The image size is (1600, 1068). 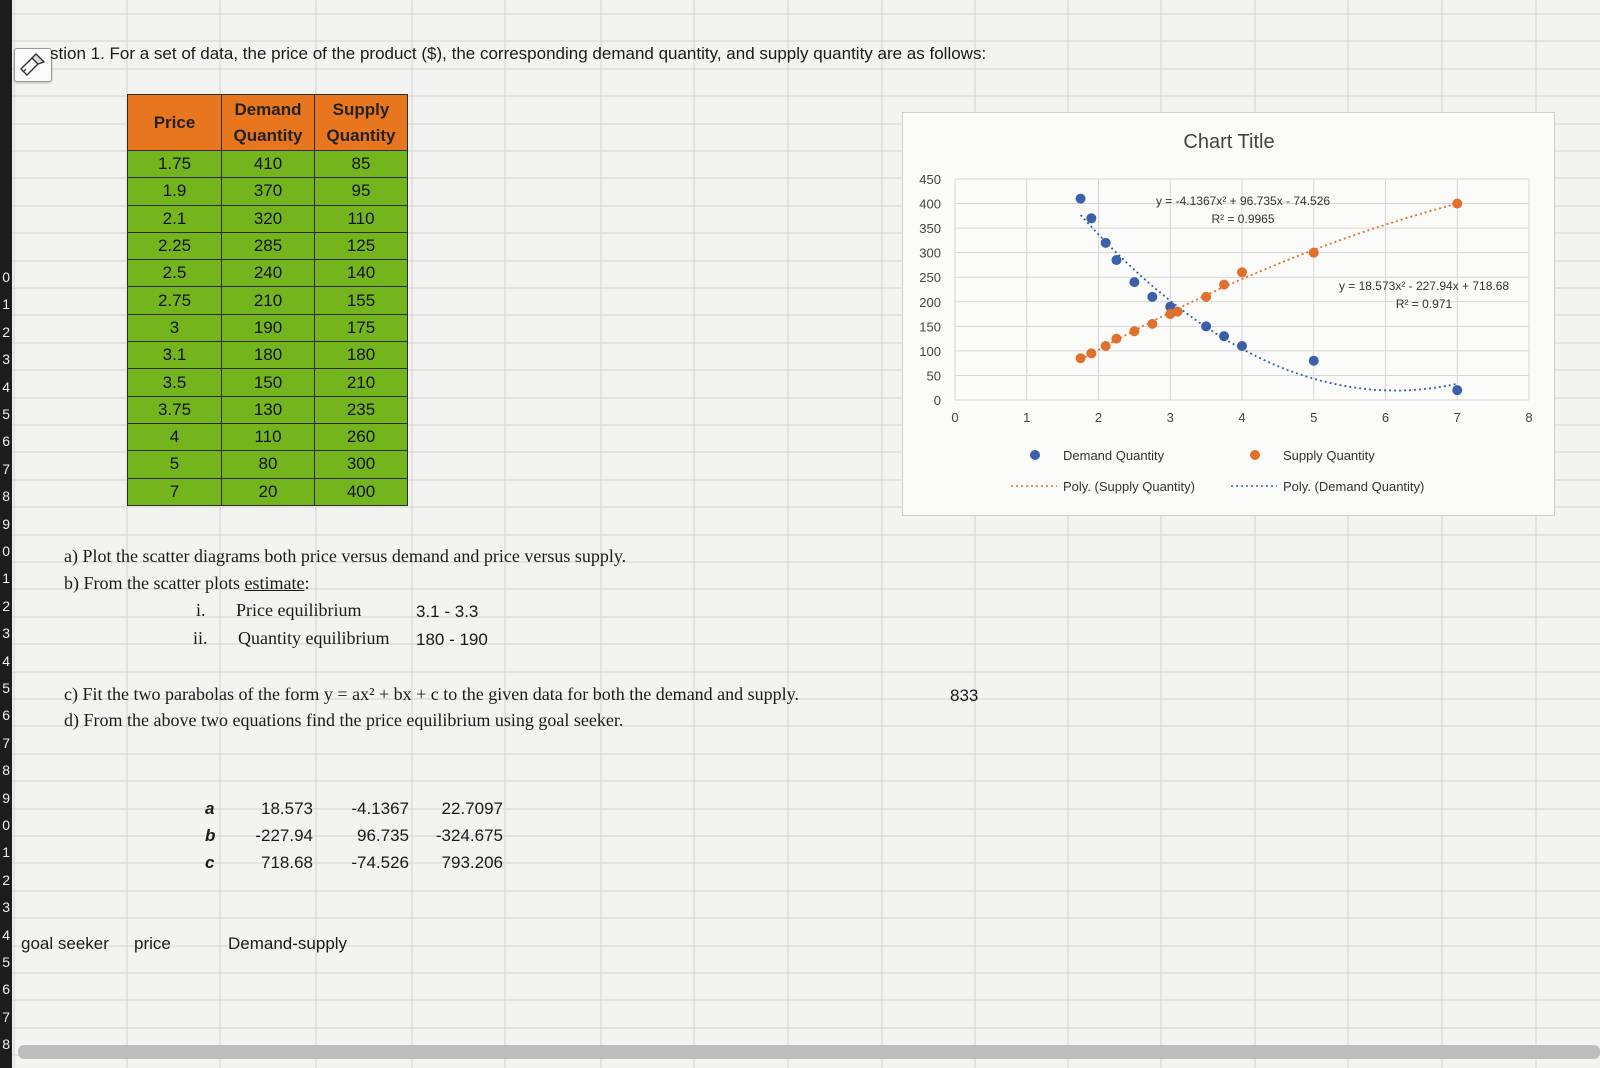 What do you see at coordinates (268, 246) in the screenshot?
I see `cell-demand: 285` at bounding box center [268, 246].